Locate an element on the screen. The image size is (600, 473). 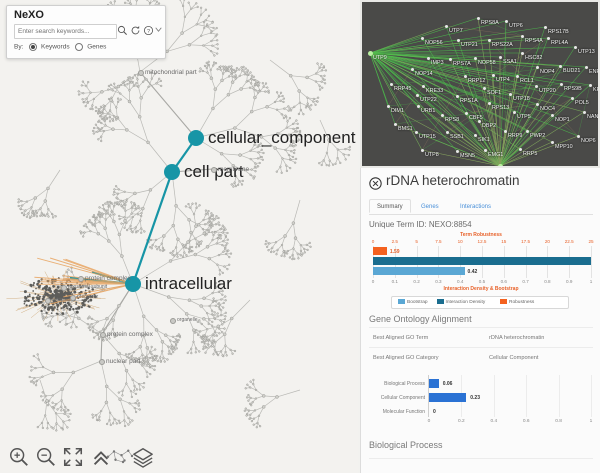
go-category-key: Best Aligned GO Category is located at coordinates (406, 358).